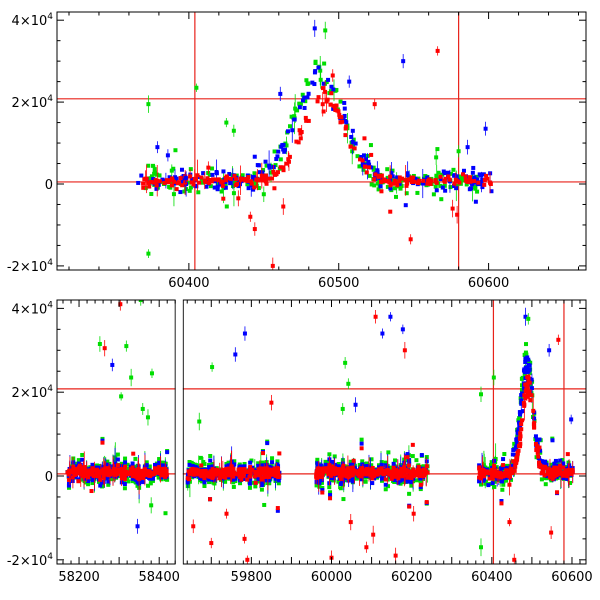 Image resolution: width=600 pixels, height=600 pixels. I want to click on top-outlier-point, so click(226, 122).